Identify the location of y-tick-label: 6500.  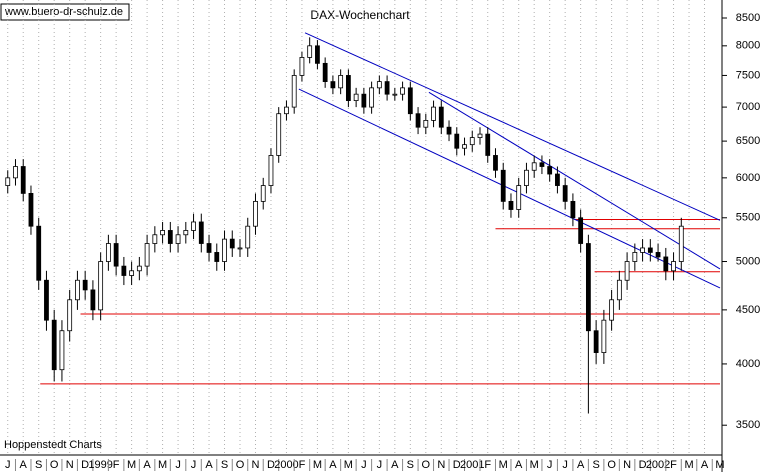
(748, 141).